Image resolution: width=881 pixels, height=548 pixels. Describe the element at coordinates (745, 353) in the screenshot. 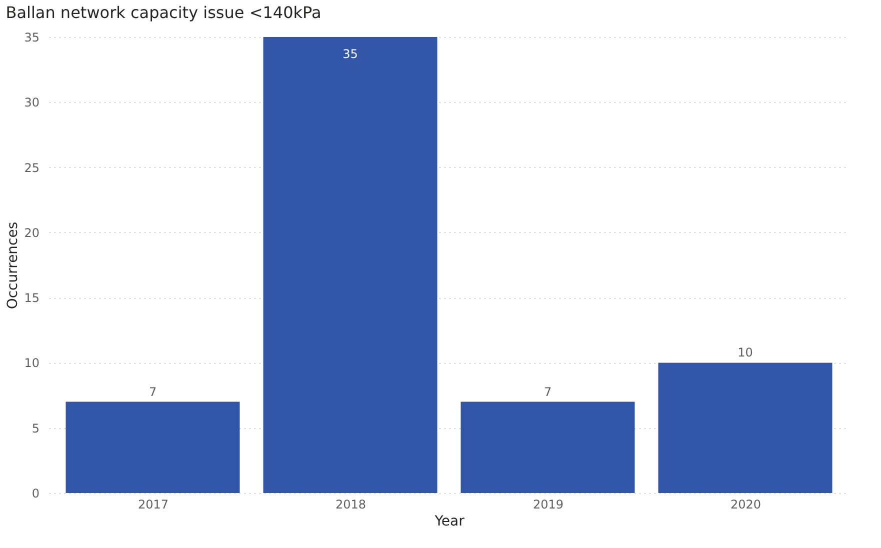

I see `data-label: 10` at that location.